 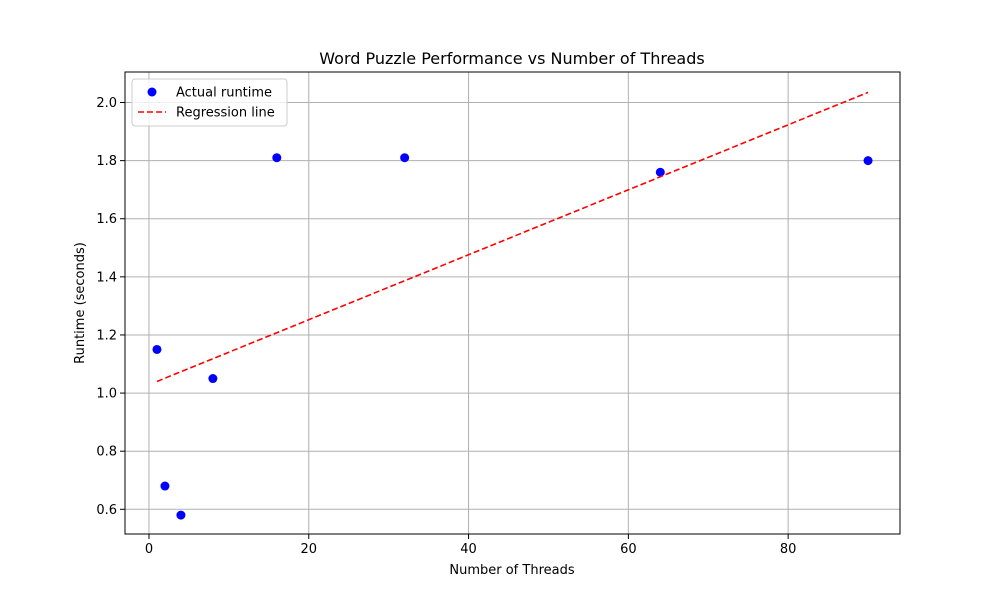 What do you see at coordinates (628, 549) in the screenshot?
I see `x-tick-label: 60` at bounding box center [628, 549].